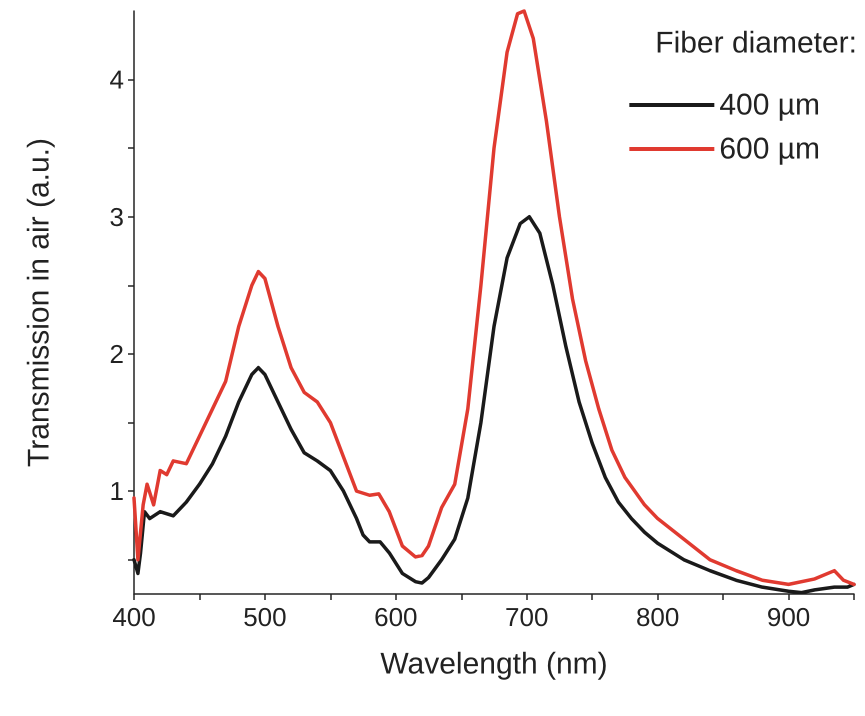 Image resolution: width=865 pixels, height=716 pixels. What do you see at coordinates (117, 79) in the screenshot?
I see `y-tick-label: 4` at bounding box center [117, 79].